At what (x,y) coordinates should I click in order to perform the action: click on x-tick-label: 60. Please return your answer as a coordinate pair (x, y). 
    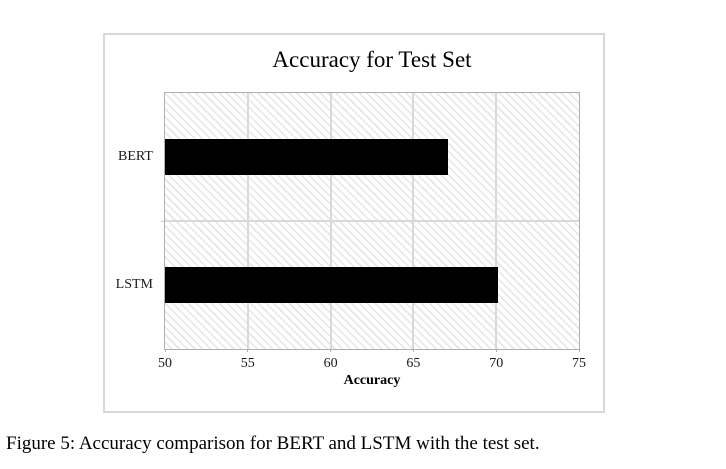
    Looking at the image, I should click on (330, 363).